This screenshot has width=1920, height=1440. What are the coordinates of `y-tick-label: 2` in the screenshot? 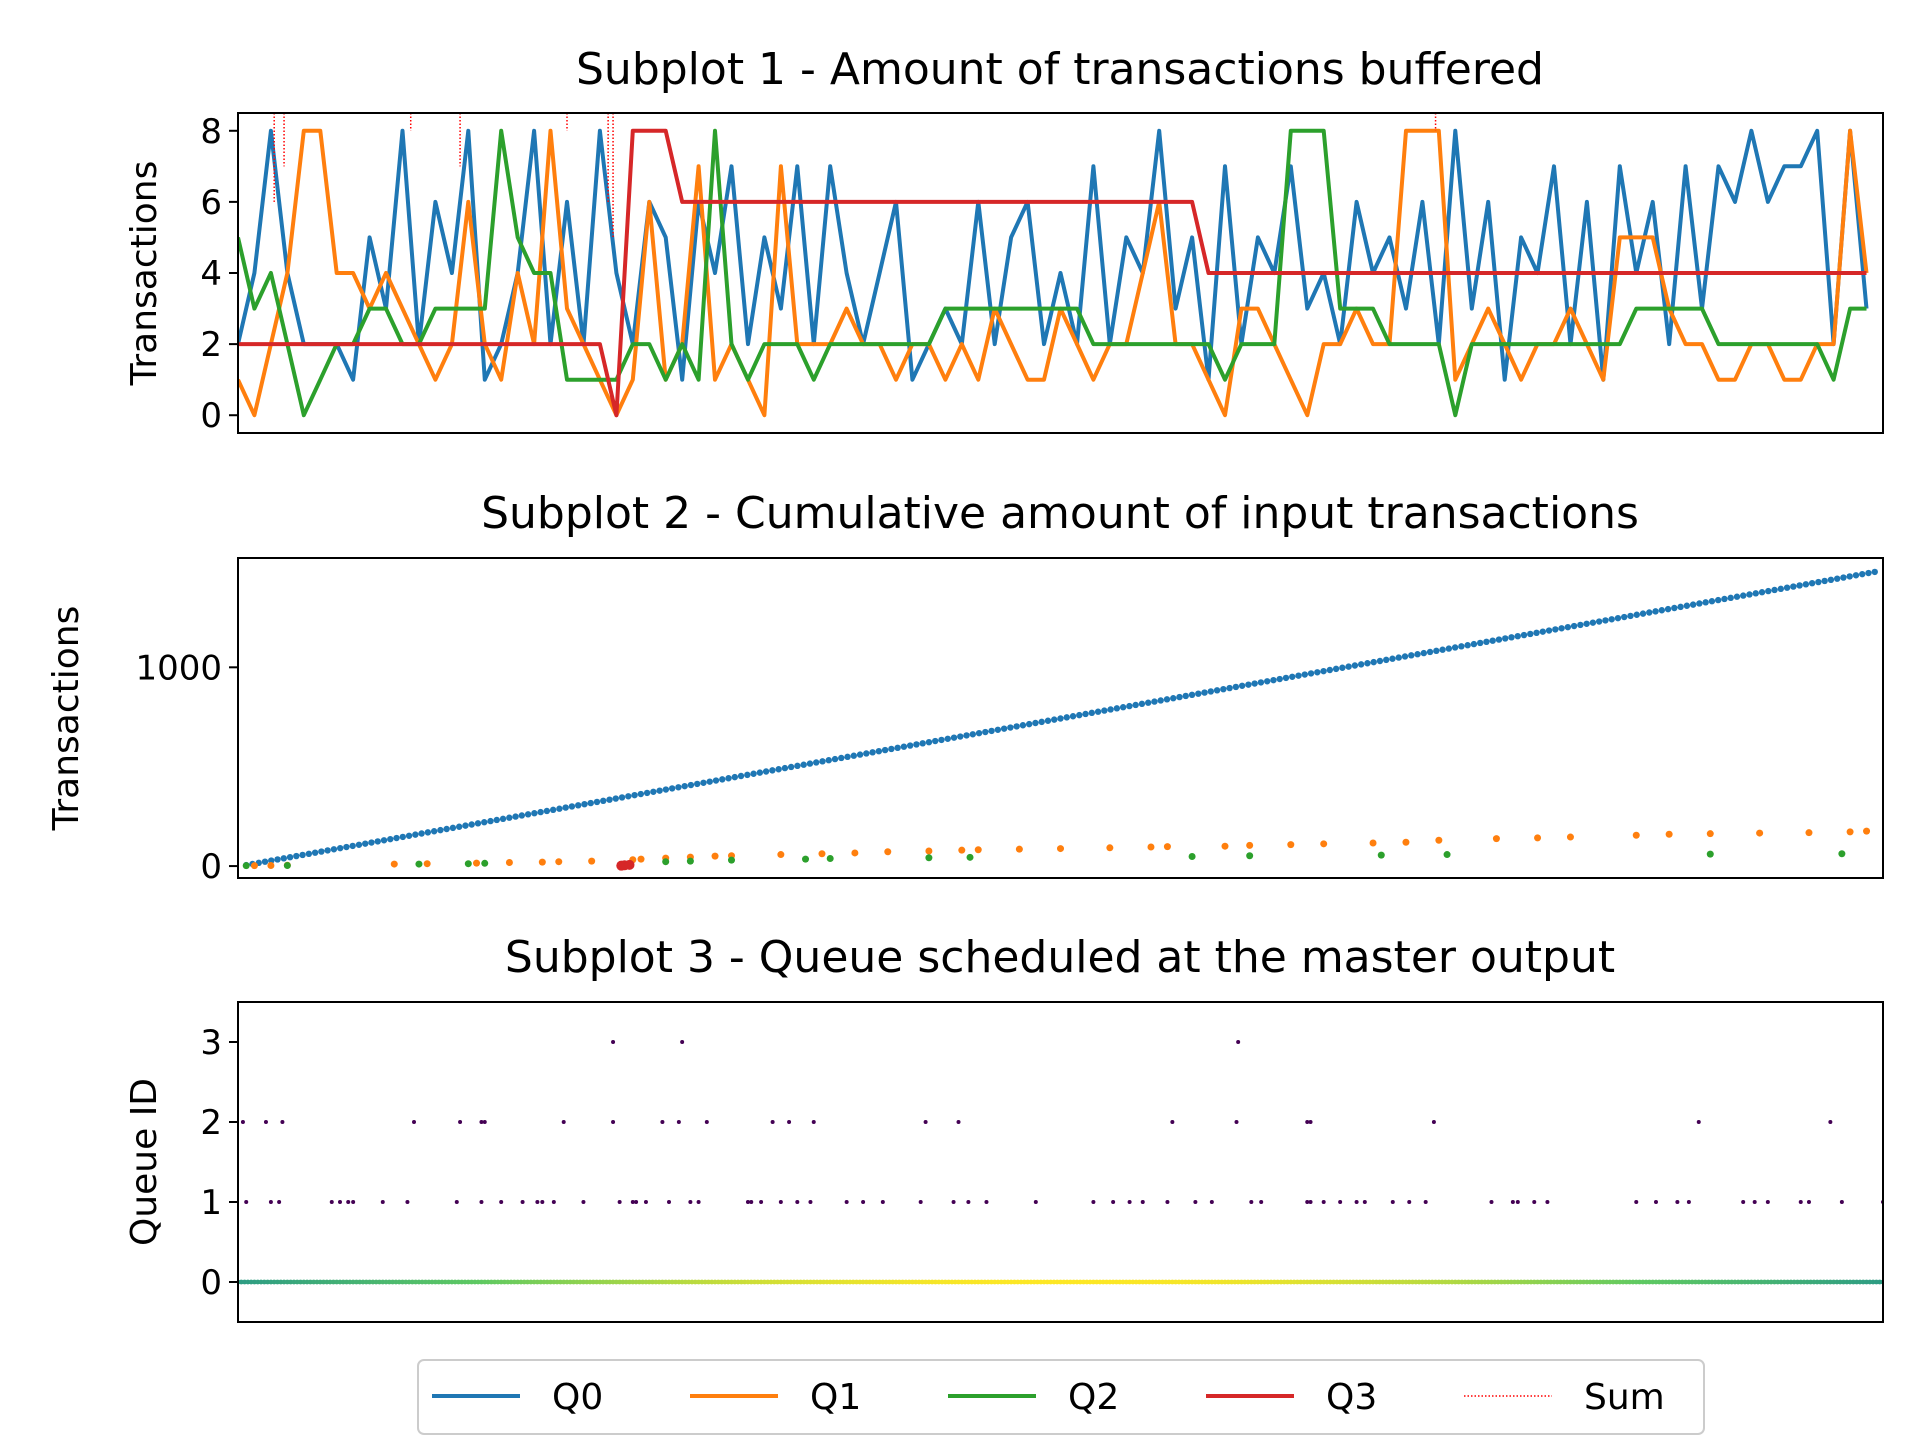 It's located at (211, 345).